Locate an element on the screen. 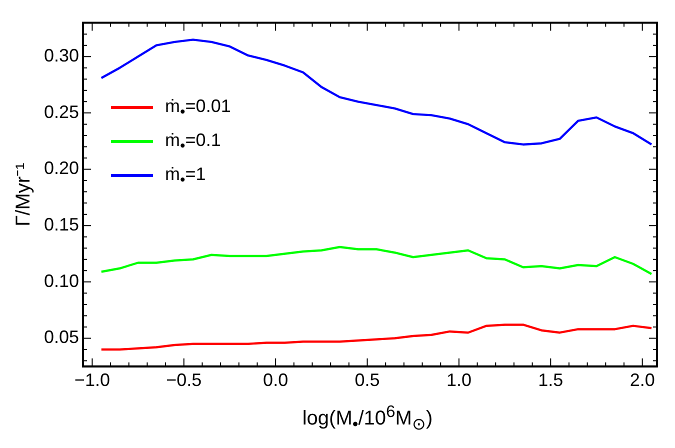  y-tick-label: 0.05 is located at coordinates (62, 337).